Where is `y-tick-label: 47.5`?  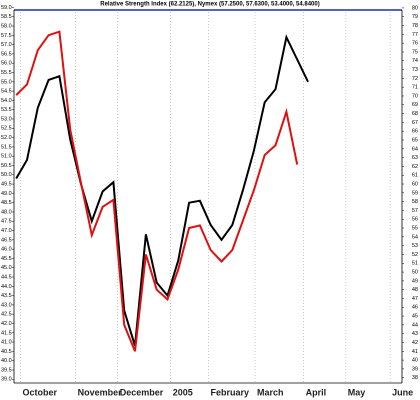 y-tick-label: 47.5 is located at coordinates (6, 222).